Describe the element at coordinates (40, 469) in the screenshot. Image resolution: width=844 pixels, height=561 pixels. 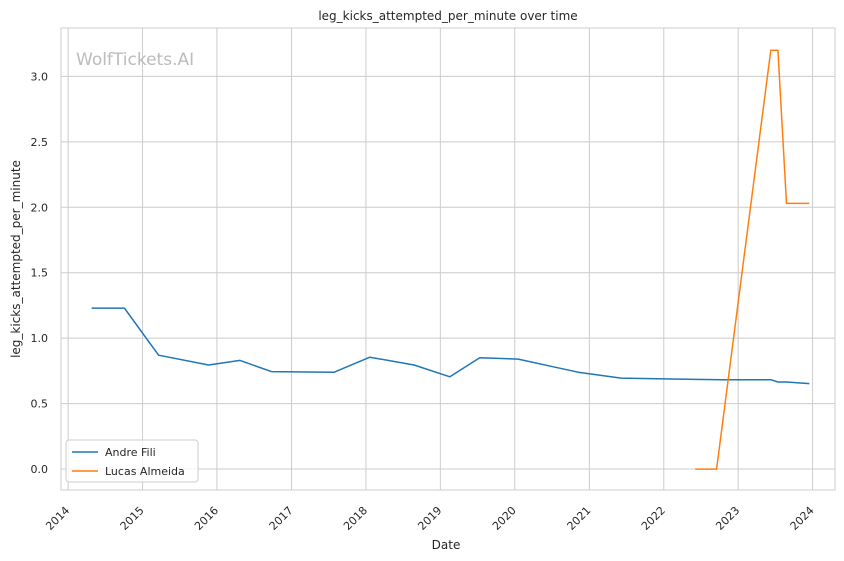
I see `y-tick-label: 0.0` at that location.